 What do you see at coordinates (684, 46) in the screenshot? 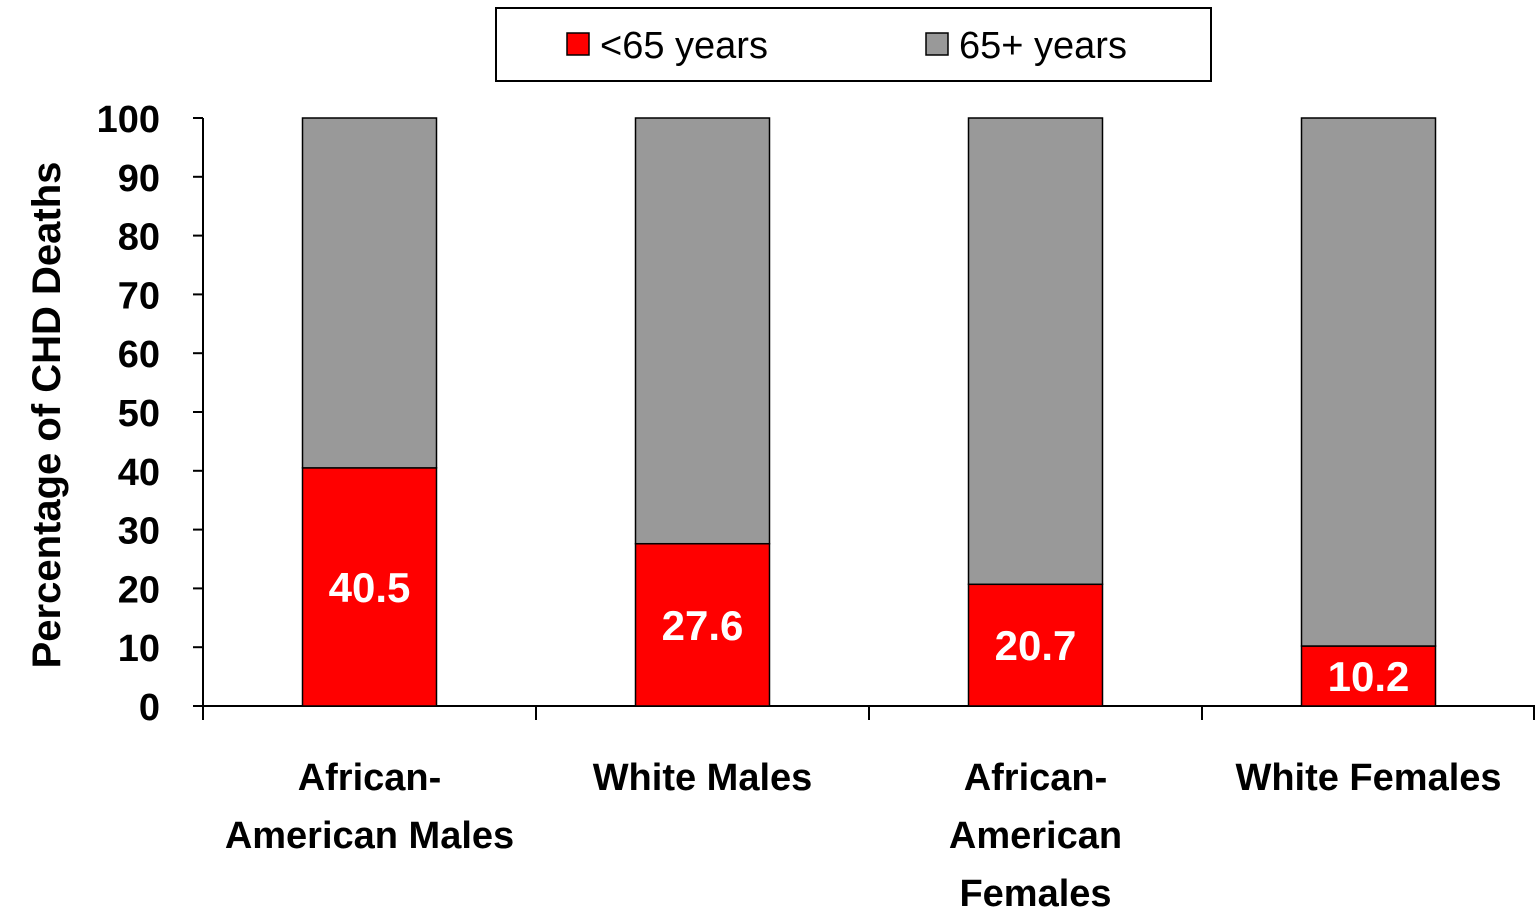
I see `legend-label-under-65: <65 years` at bounding box center [684, 46].